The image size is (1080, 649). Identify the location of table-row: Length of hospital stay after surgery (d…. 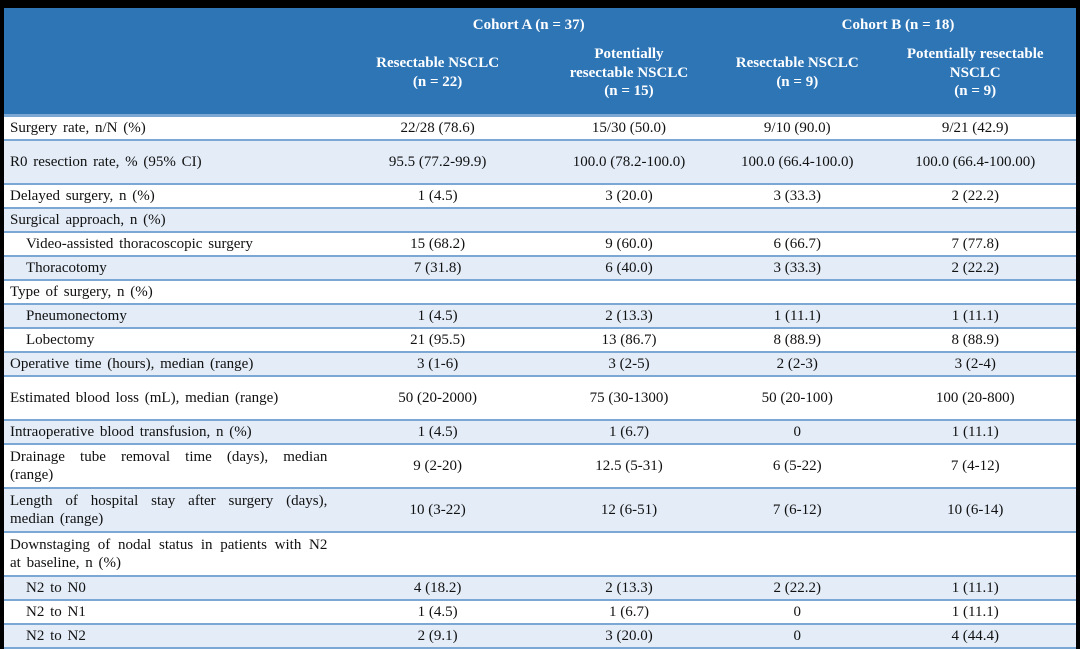
(540, 510).